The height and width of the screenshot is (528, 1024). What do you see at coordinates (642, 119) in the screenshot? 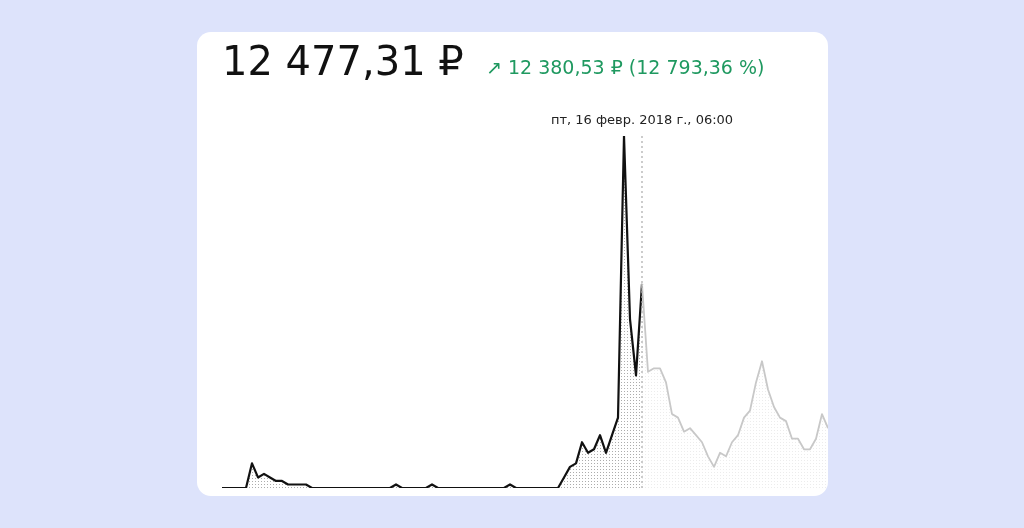
I see `text: пт, 16 февр. 2018 г., 06:00` at bounding box center [642, 119].